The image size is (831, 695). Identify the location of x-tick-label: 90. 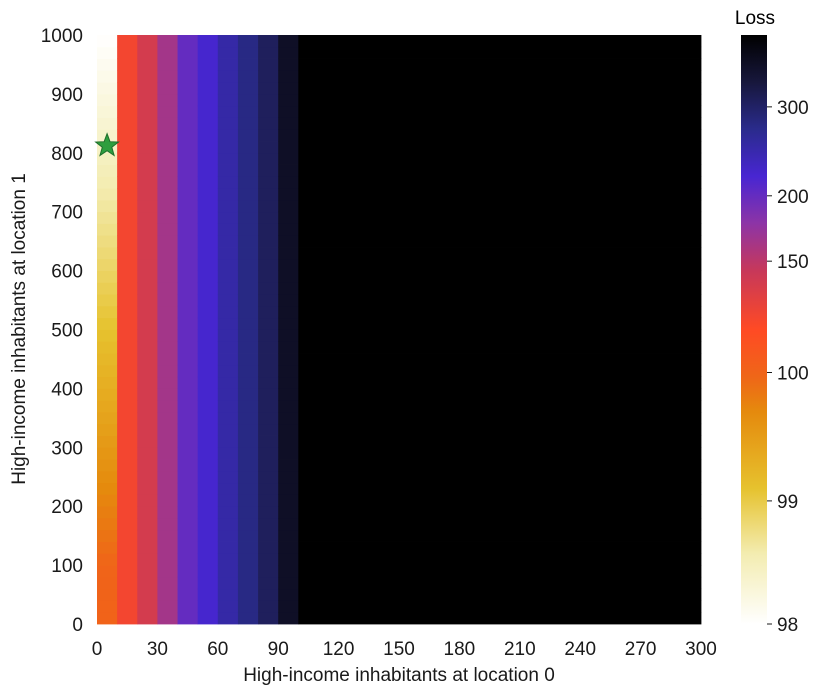
(278, 649).